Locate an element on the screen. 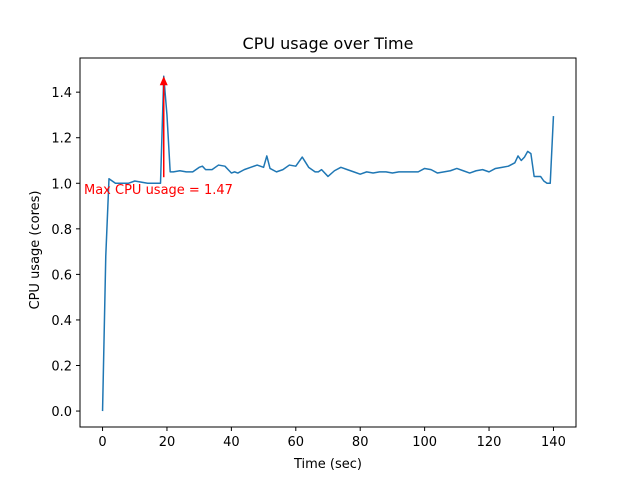 This screenshot has width=640, height=485. y-tick-label: 0.0 is located at coordinates (61, 412).